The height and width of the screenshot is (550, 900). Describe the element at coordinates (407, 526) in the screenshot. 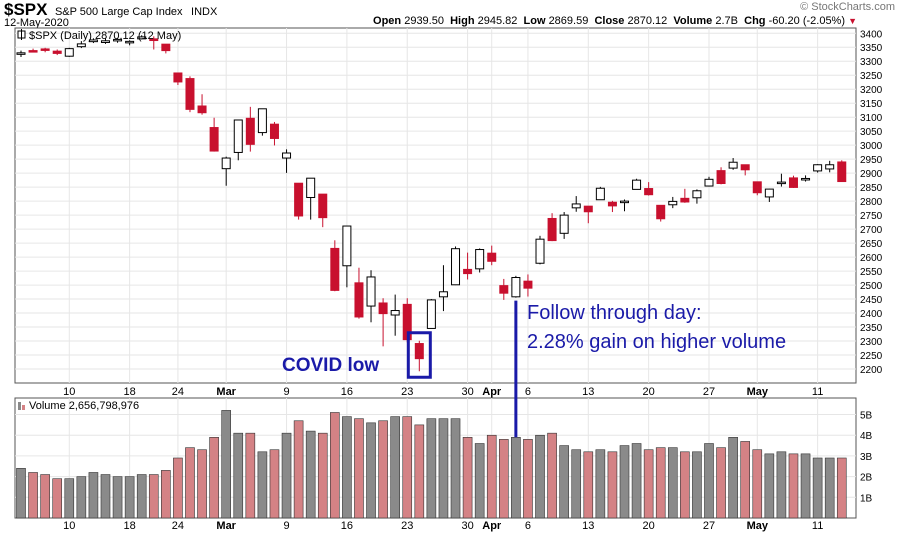

I see `volume-xtick-label: 23` at that location.